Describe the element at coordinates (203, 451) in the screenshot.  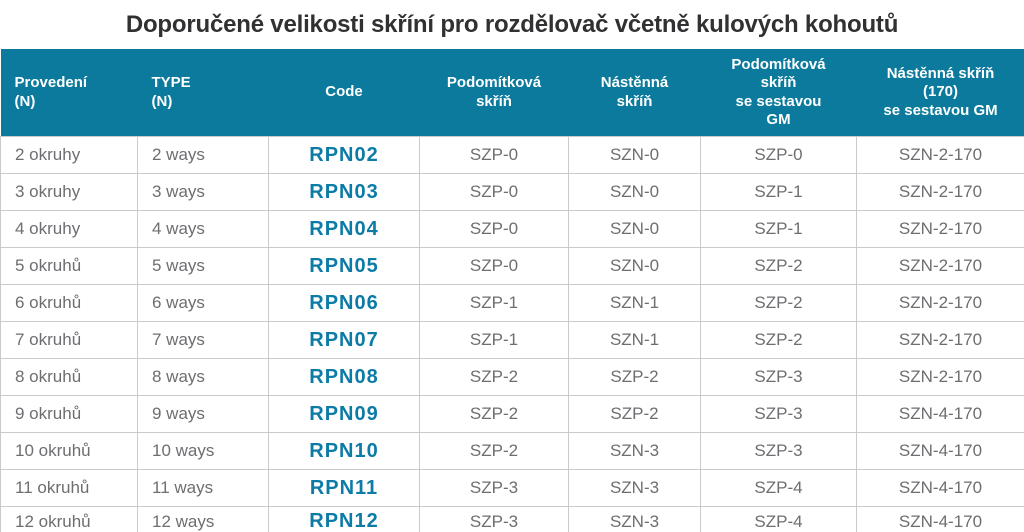
I see `cell-type: 10 ways` at that location.